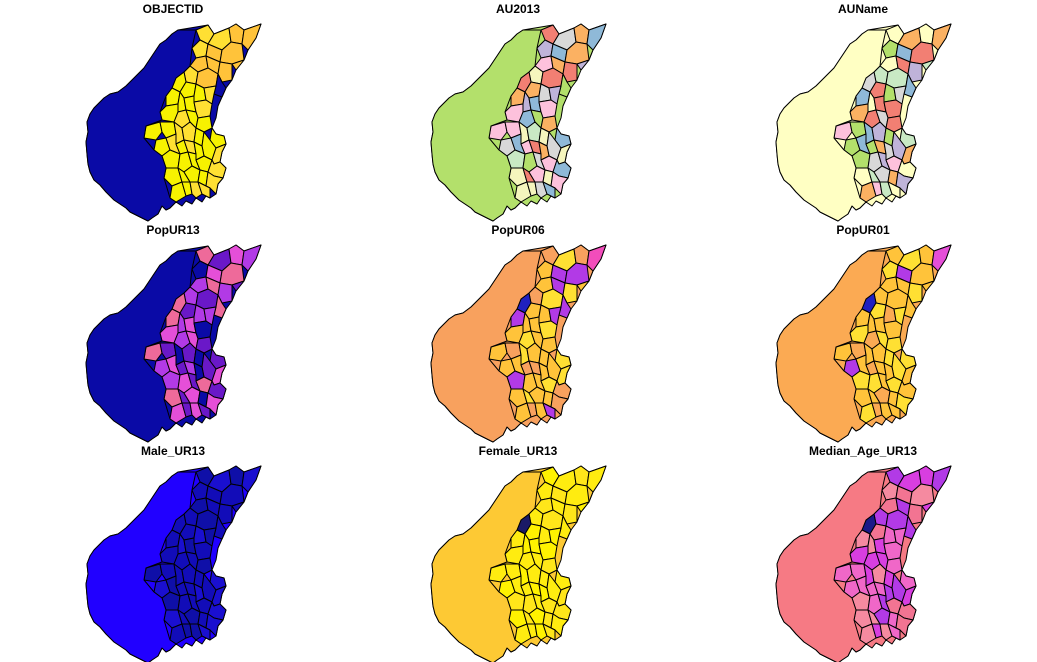 The width and height of the screenshot is (1037, 662). I want to click on panel-title: OBJECTID, so click(173, 9).